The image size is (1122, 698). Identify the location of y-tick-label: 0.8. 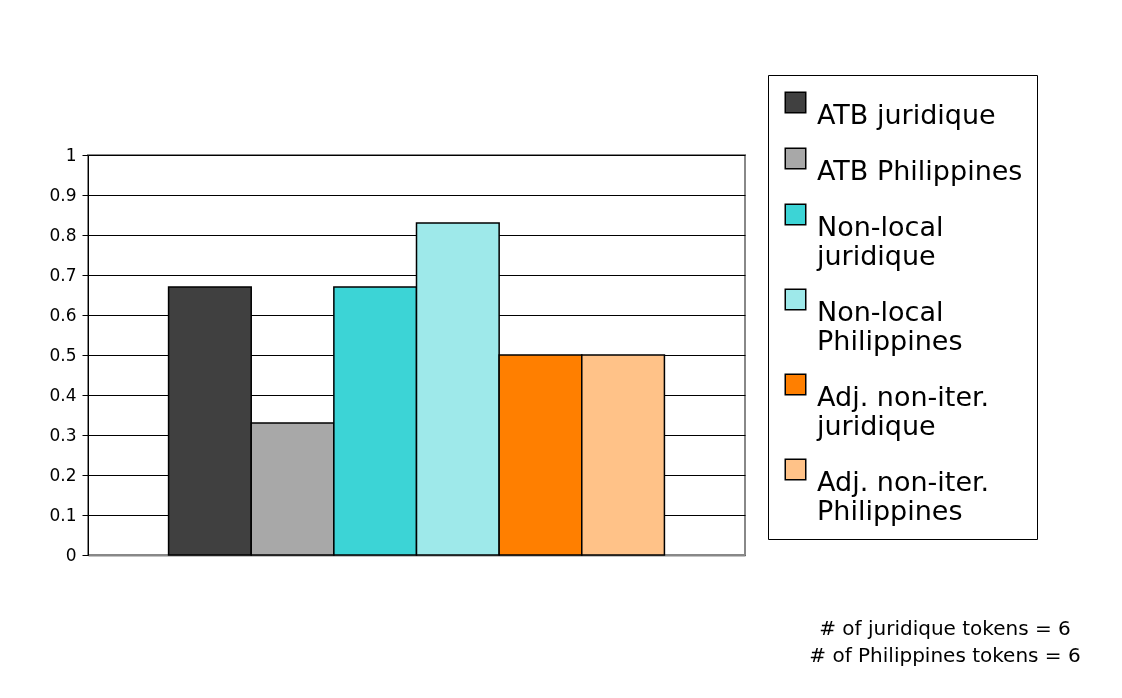
(63, 234).